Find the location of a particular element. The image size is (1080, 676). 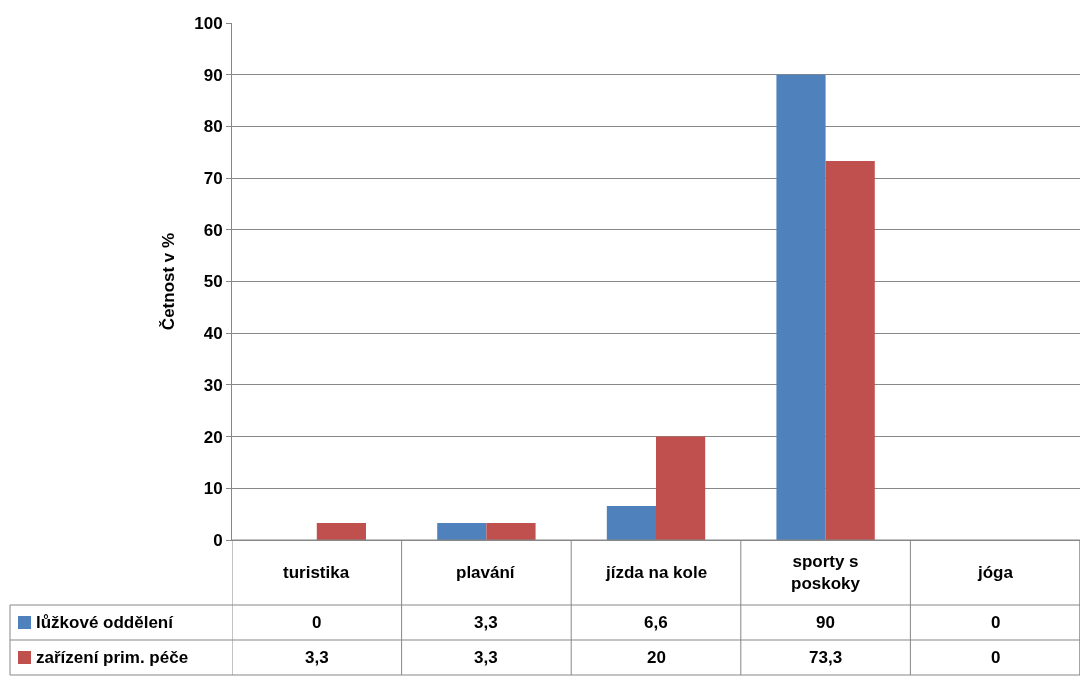

y-tick-label: 20 is located at coordinates (213, 437).